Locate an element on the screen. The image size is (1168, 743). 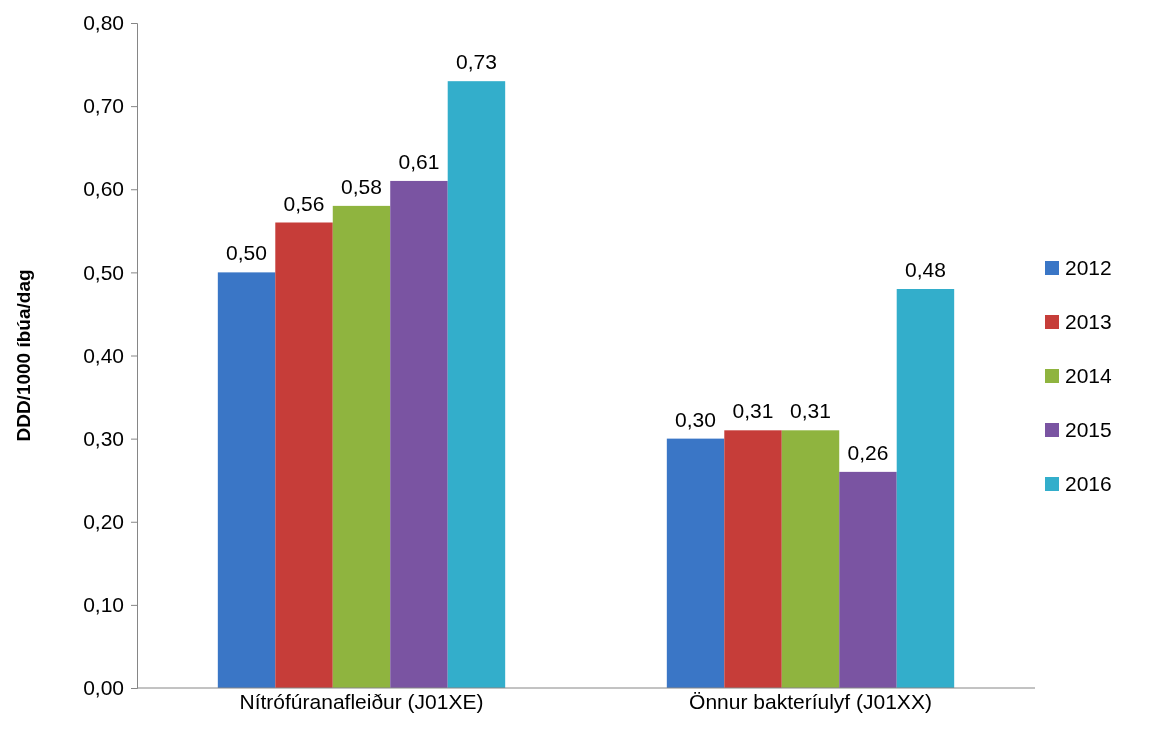
y-tick-label: 0,80 is located at coordinates (103, 23).